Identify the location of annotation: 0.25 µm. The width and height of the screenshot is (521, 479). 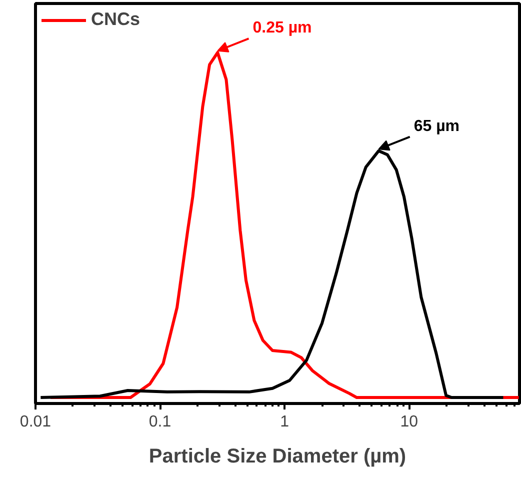
(282, 28).